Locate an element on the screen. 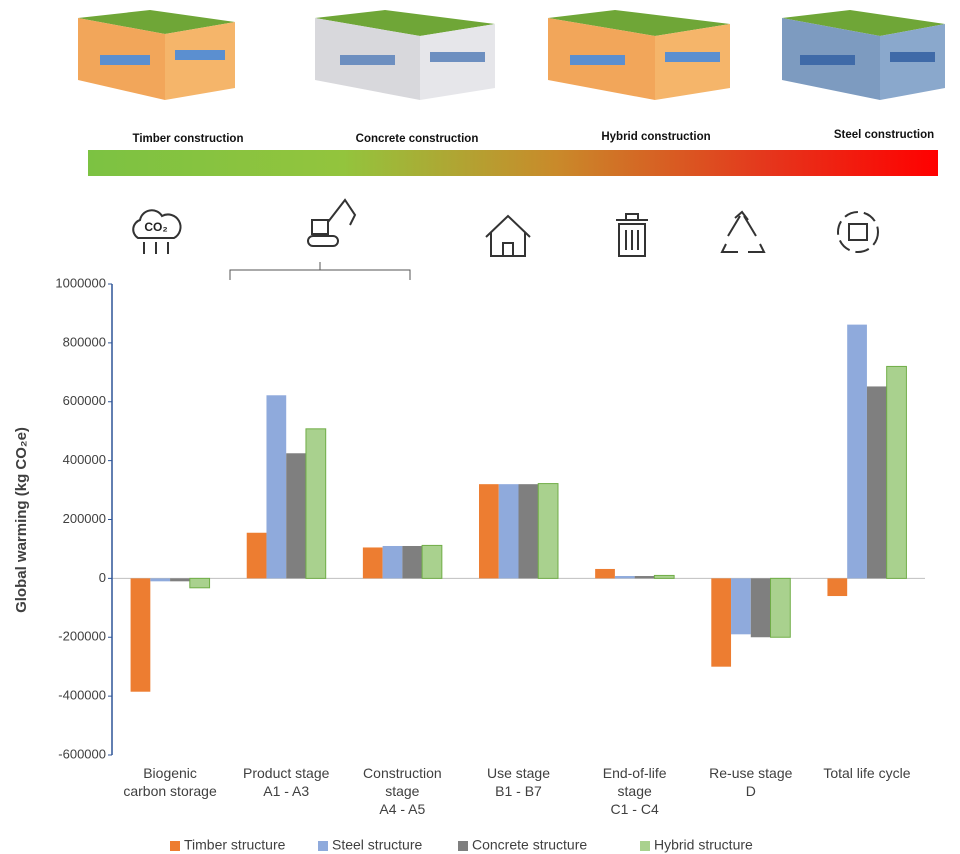 The image size is (960, 854). gradient-bar is located at coordinates (513, 163).